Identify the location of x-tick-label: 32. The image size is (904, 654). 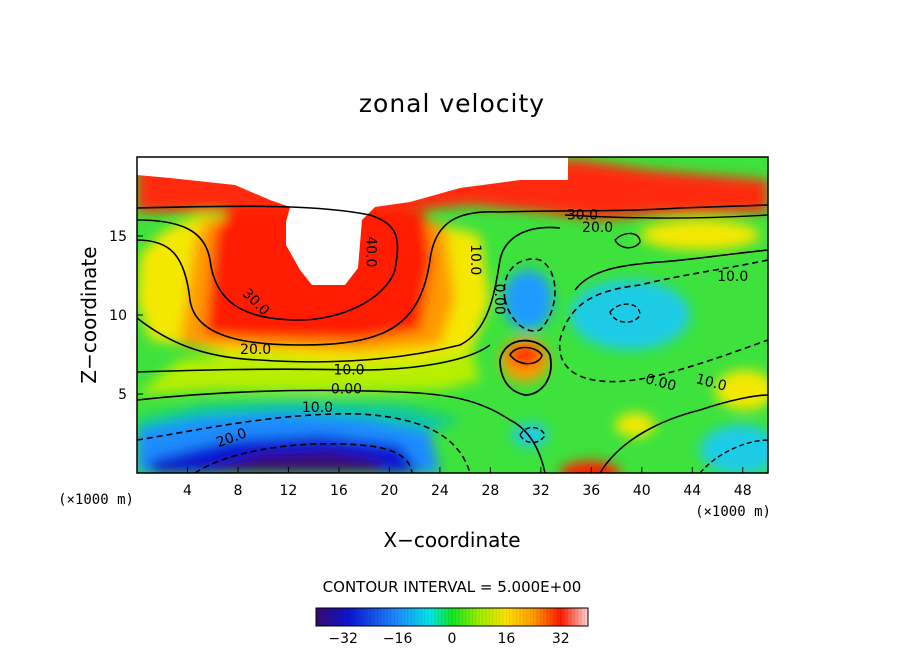
(541, 491).